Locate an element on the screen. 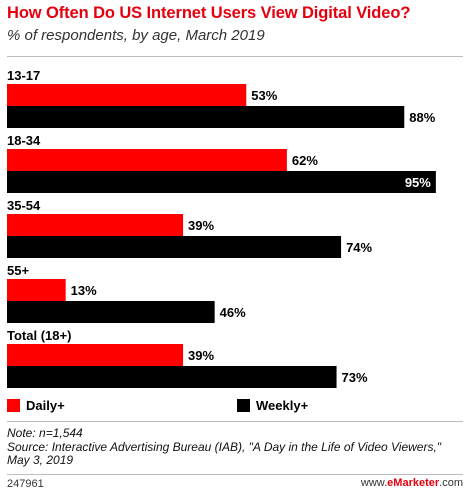 The width and height of the screenshot is (470, 495). top-divider is located at coordinates (235, 56).